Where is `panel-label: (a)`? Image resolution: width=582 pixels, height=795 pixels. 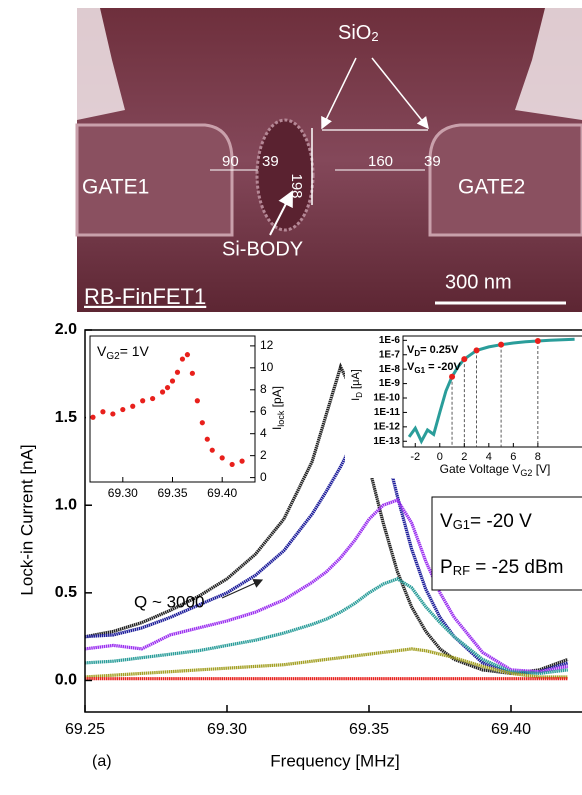 panel-label: (a) is located at coordinates (102, 761).